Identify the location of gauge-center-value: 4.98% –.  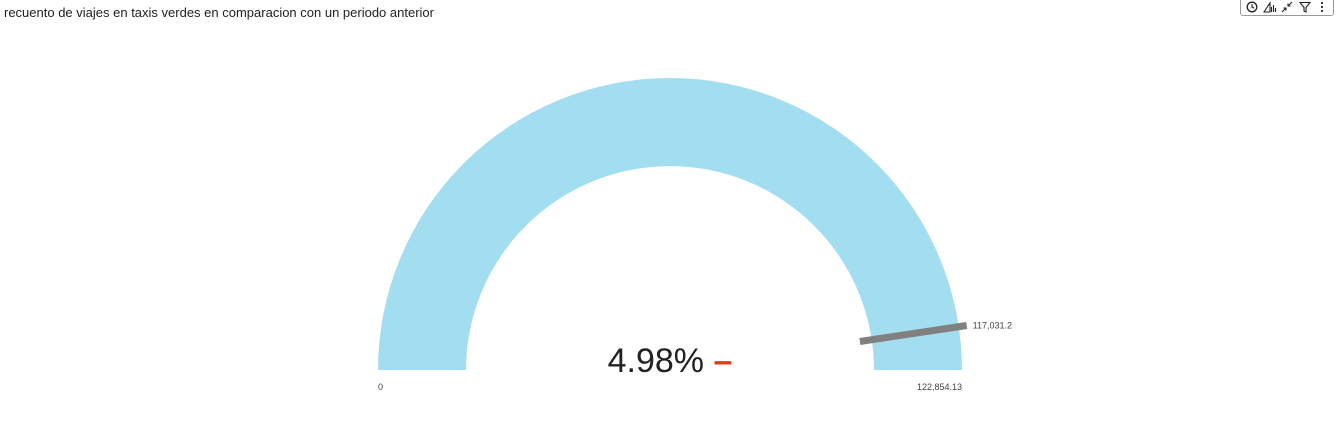
(670, 361).